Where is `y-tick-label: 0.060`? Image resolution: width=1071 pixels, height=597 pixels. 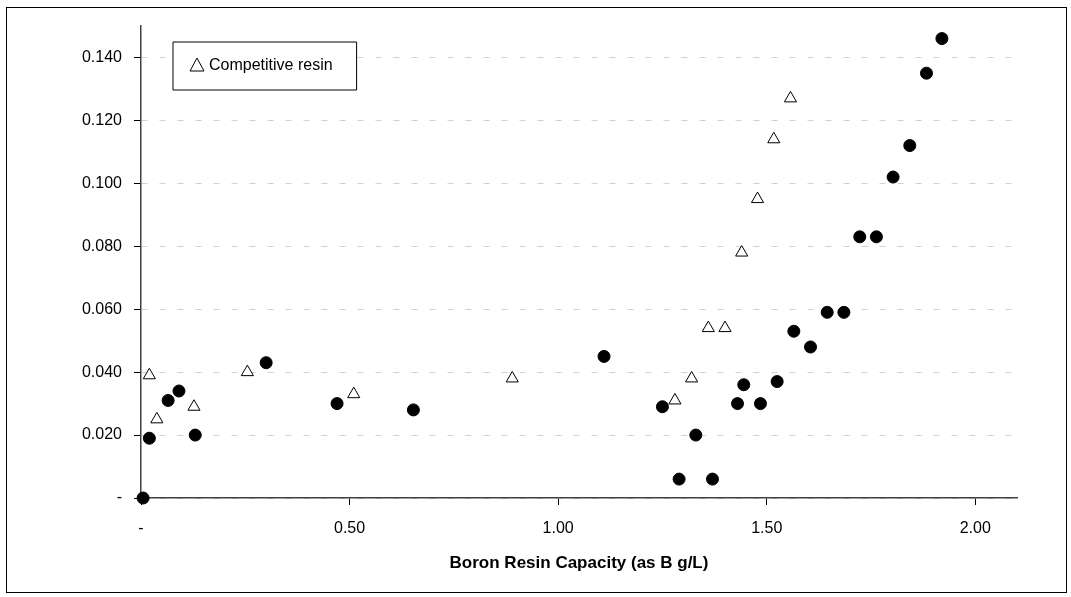 y-tick-label: 0.060 is located at coordinates (102, 308).